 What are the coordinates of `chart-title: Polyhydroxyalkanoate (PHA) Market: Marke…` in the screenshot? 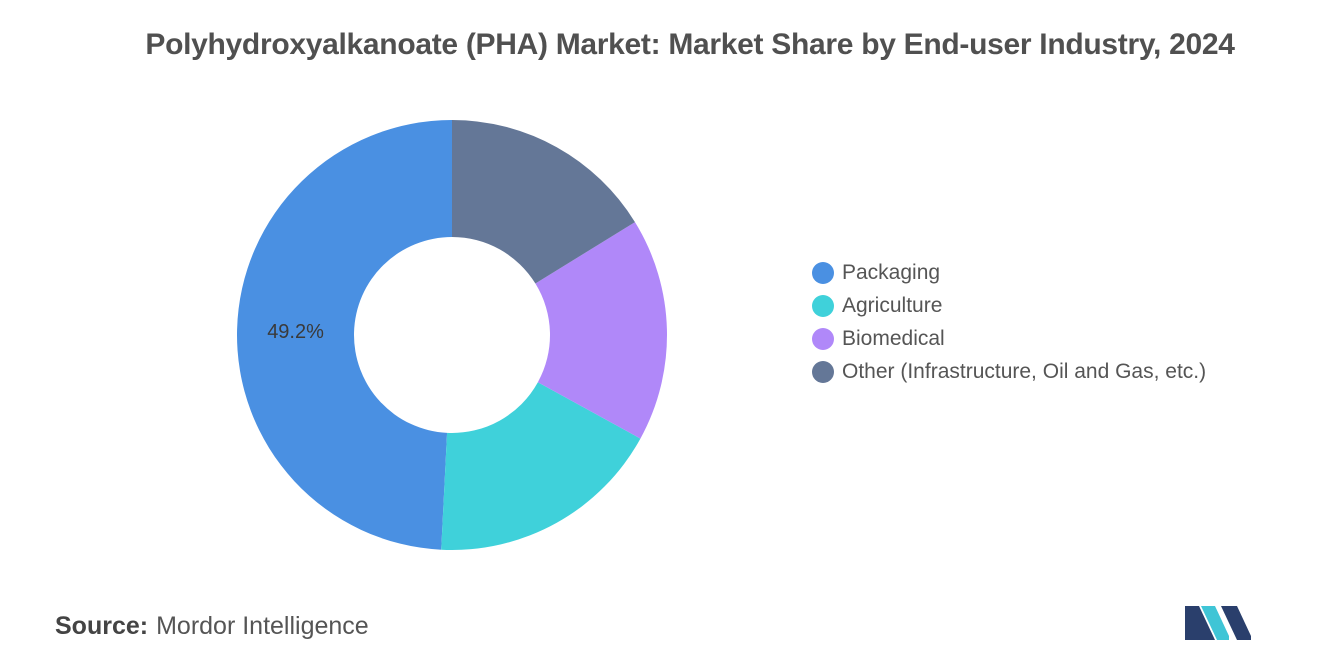 It's located at (690, 44).